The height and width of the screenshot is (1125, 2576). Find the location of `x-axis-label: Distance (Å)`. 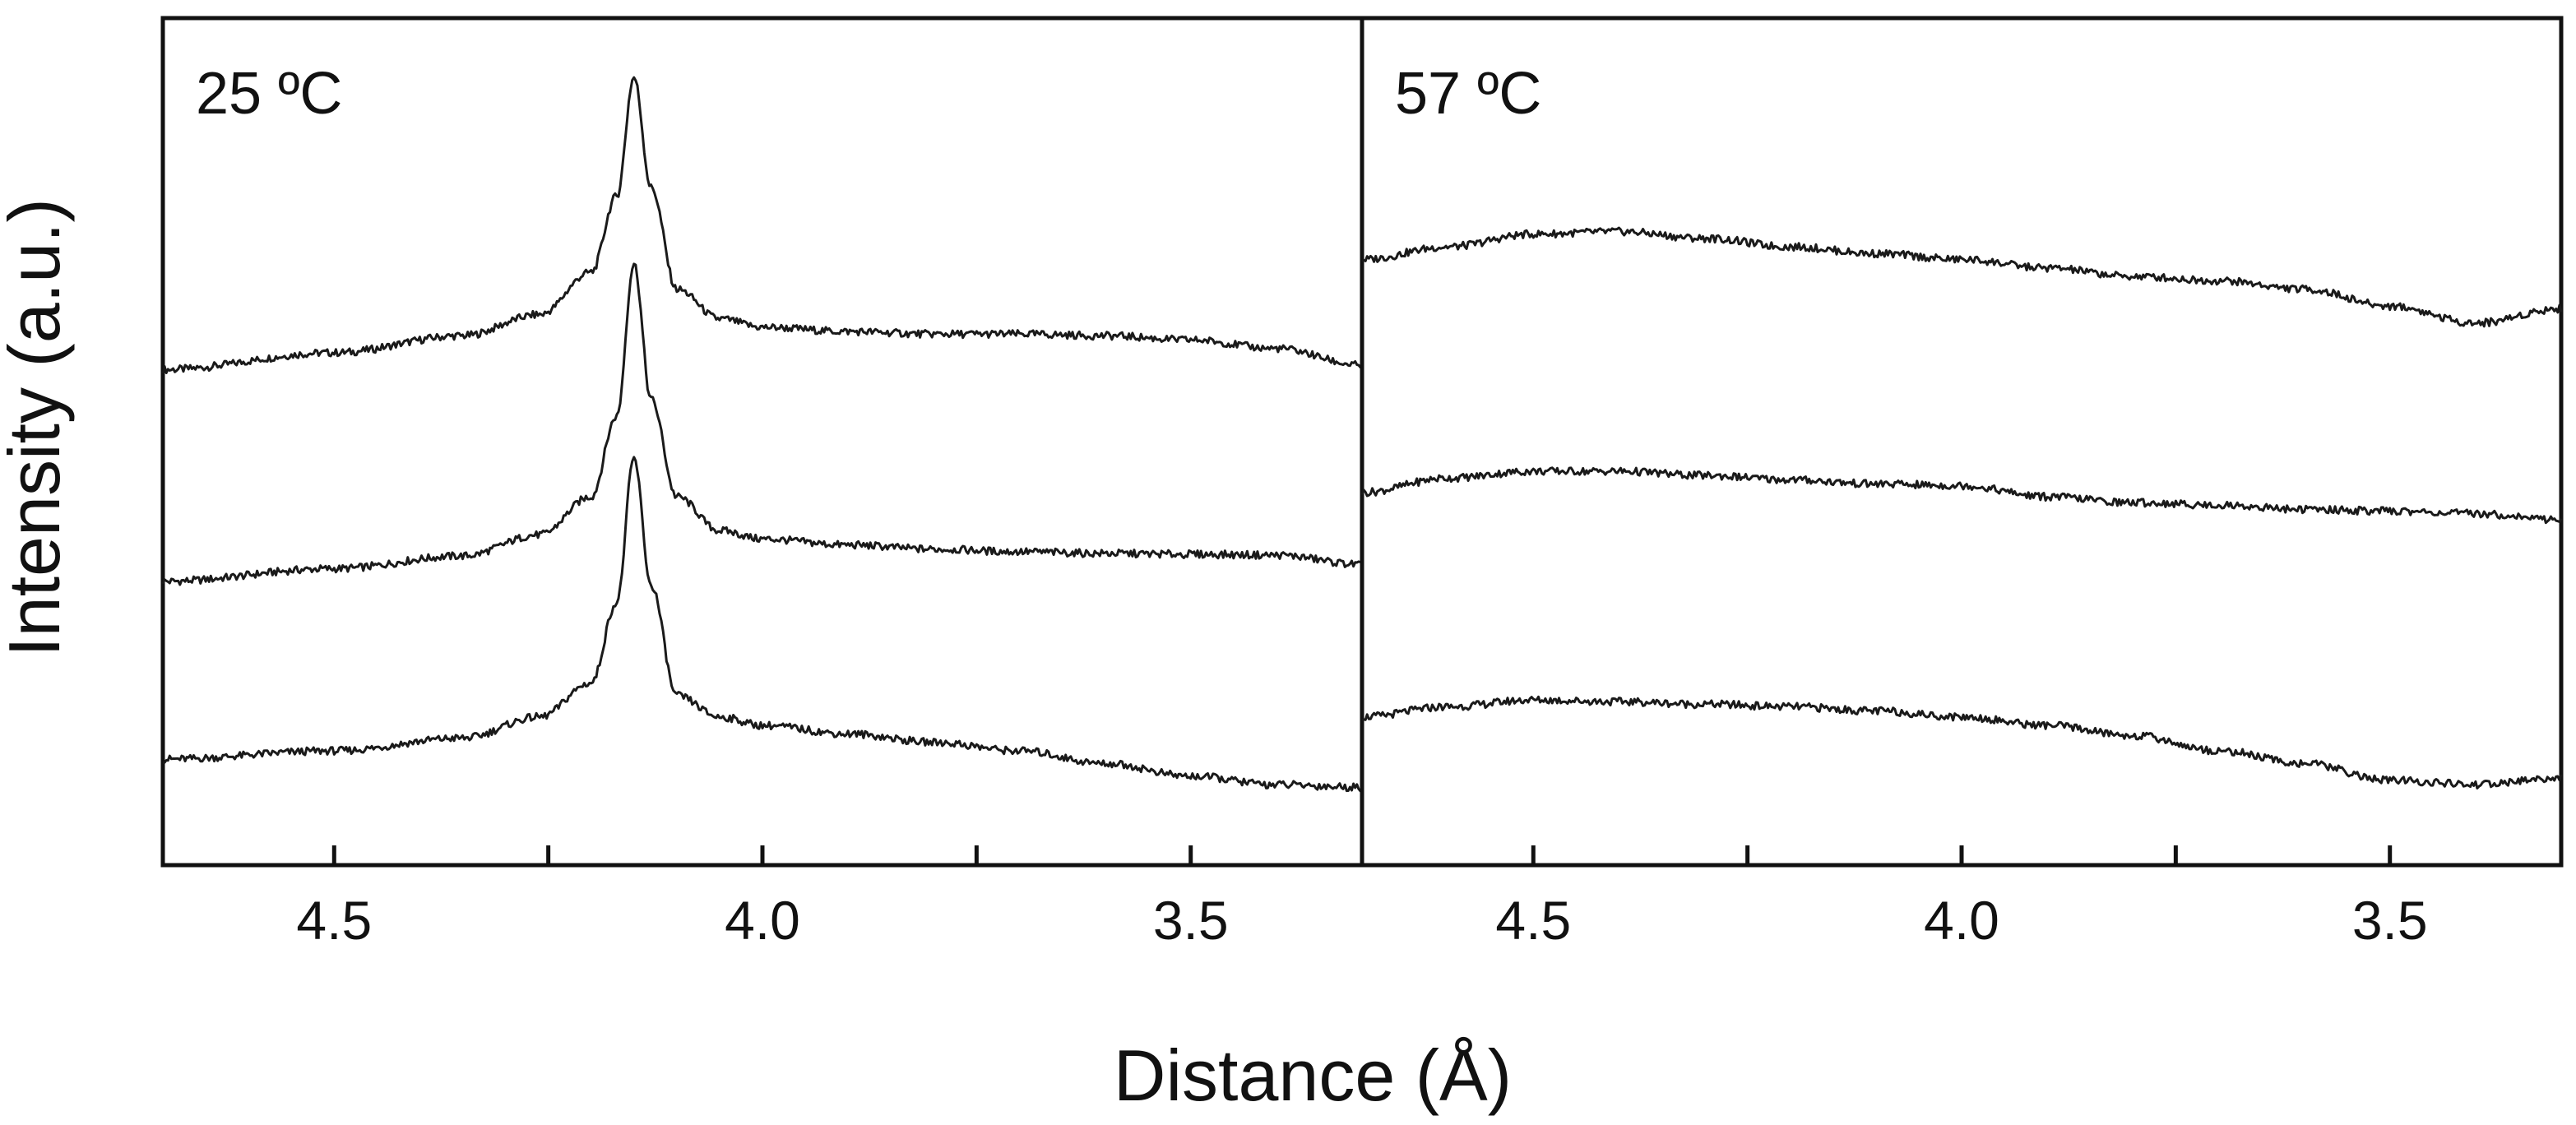

x-axis-label: Distance (Å) is located at coordinates (1313, 1075).